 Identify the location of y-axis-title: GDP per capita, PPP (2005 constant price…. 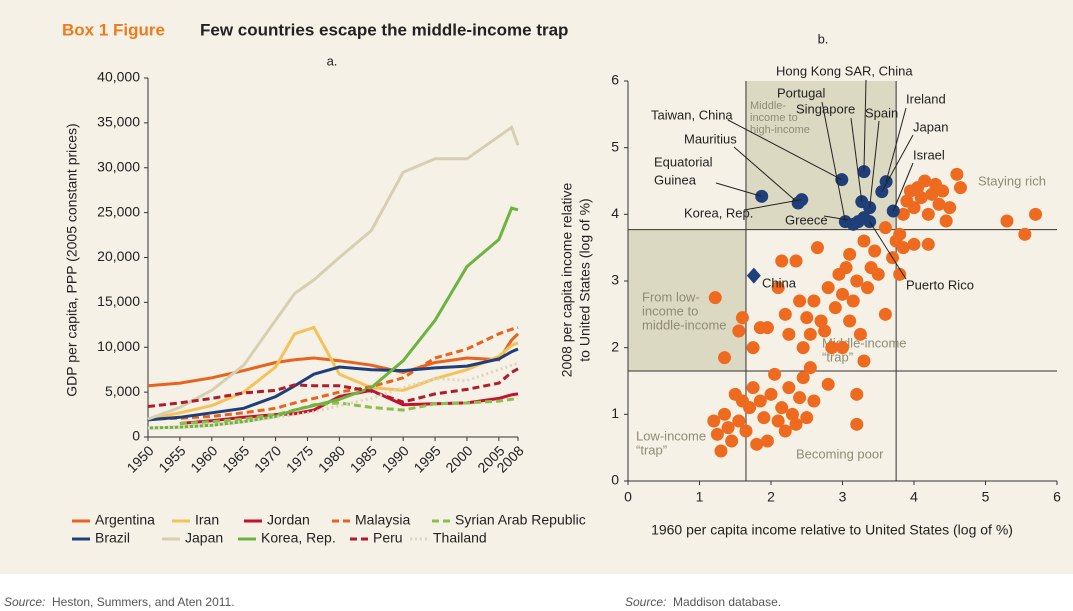
(72, 259).